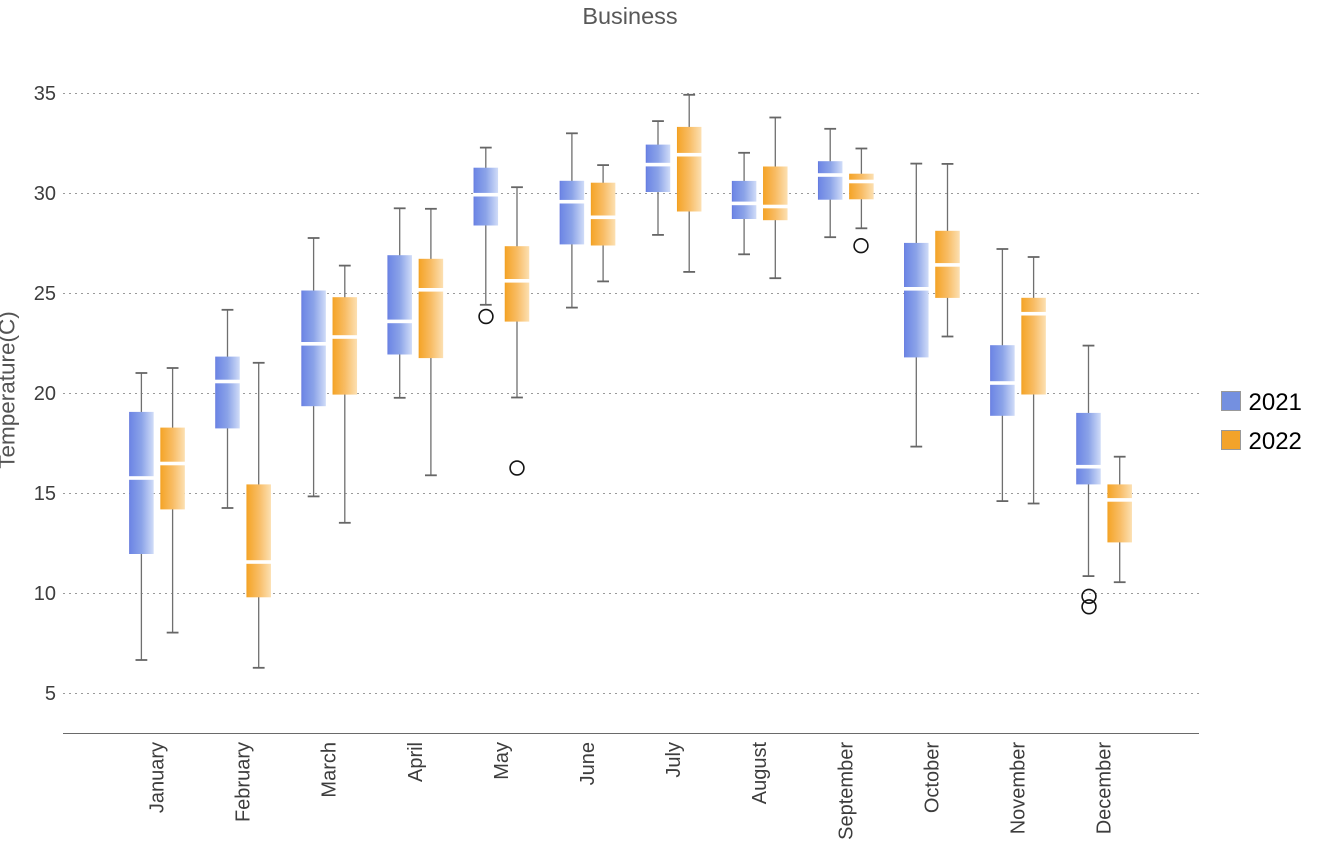  What do you see at coordinates (502, 761) in the screenshot?
I see `svg-text: May` at bounding box center [502, 761].